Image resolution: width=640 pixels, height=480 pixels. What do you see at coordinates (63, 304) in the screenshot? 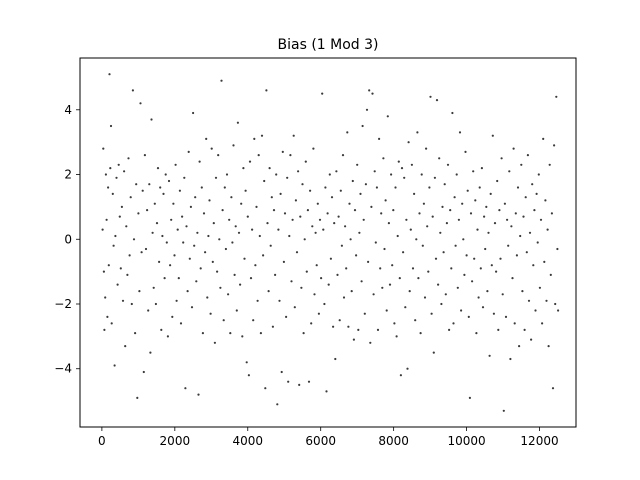
I see `y-tick-label: −2` at bounding box center [63, 304].